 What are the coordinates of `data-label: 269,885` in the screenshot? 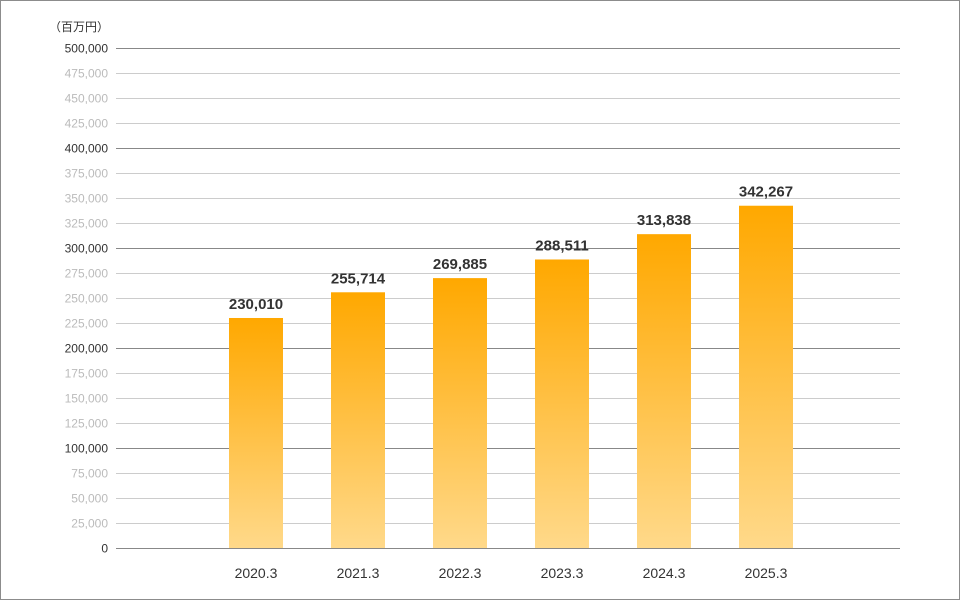 It's located at (460, 264).